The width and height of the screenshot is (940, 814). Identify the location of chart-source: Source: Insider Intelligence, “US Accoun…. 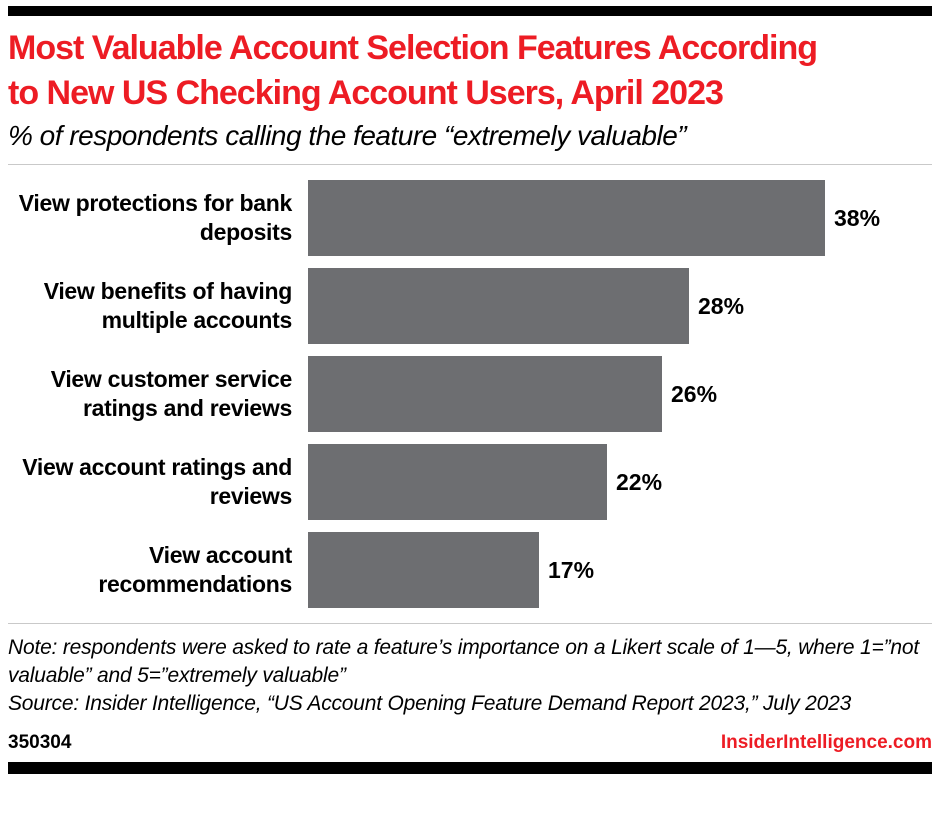
(430, 703).